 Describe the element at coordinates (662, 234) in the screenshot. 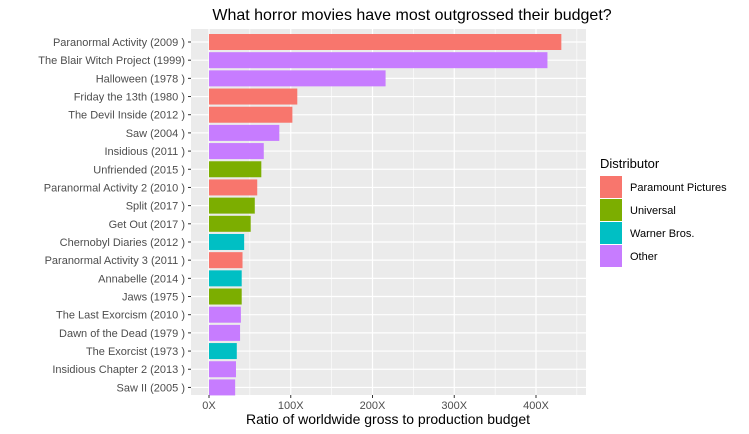

I see `legend-label: Warner Bros.` at that location.